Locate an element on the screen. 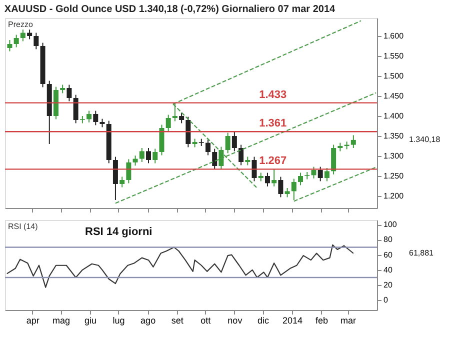  y-tick-label: 0 is located at coordinates (386, 300).